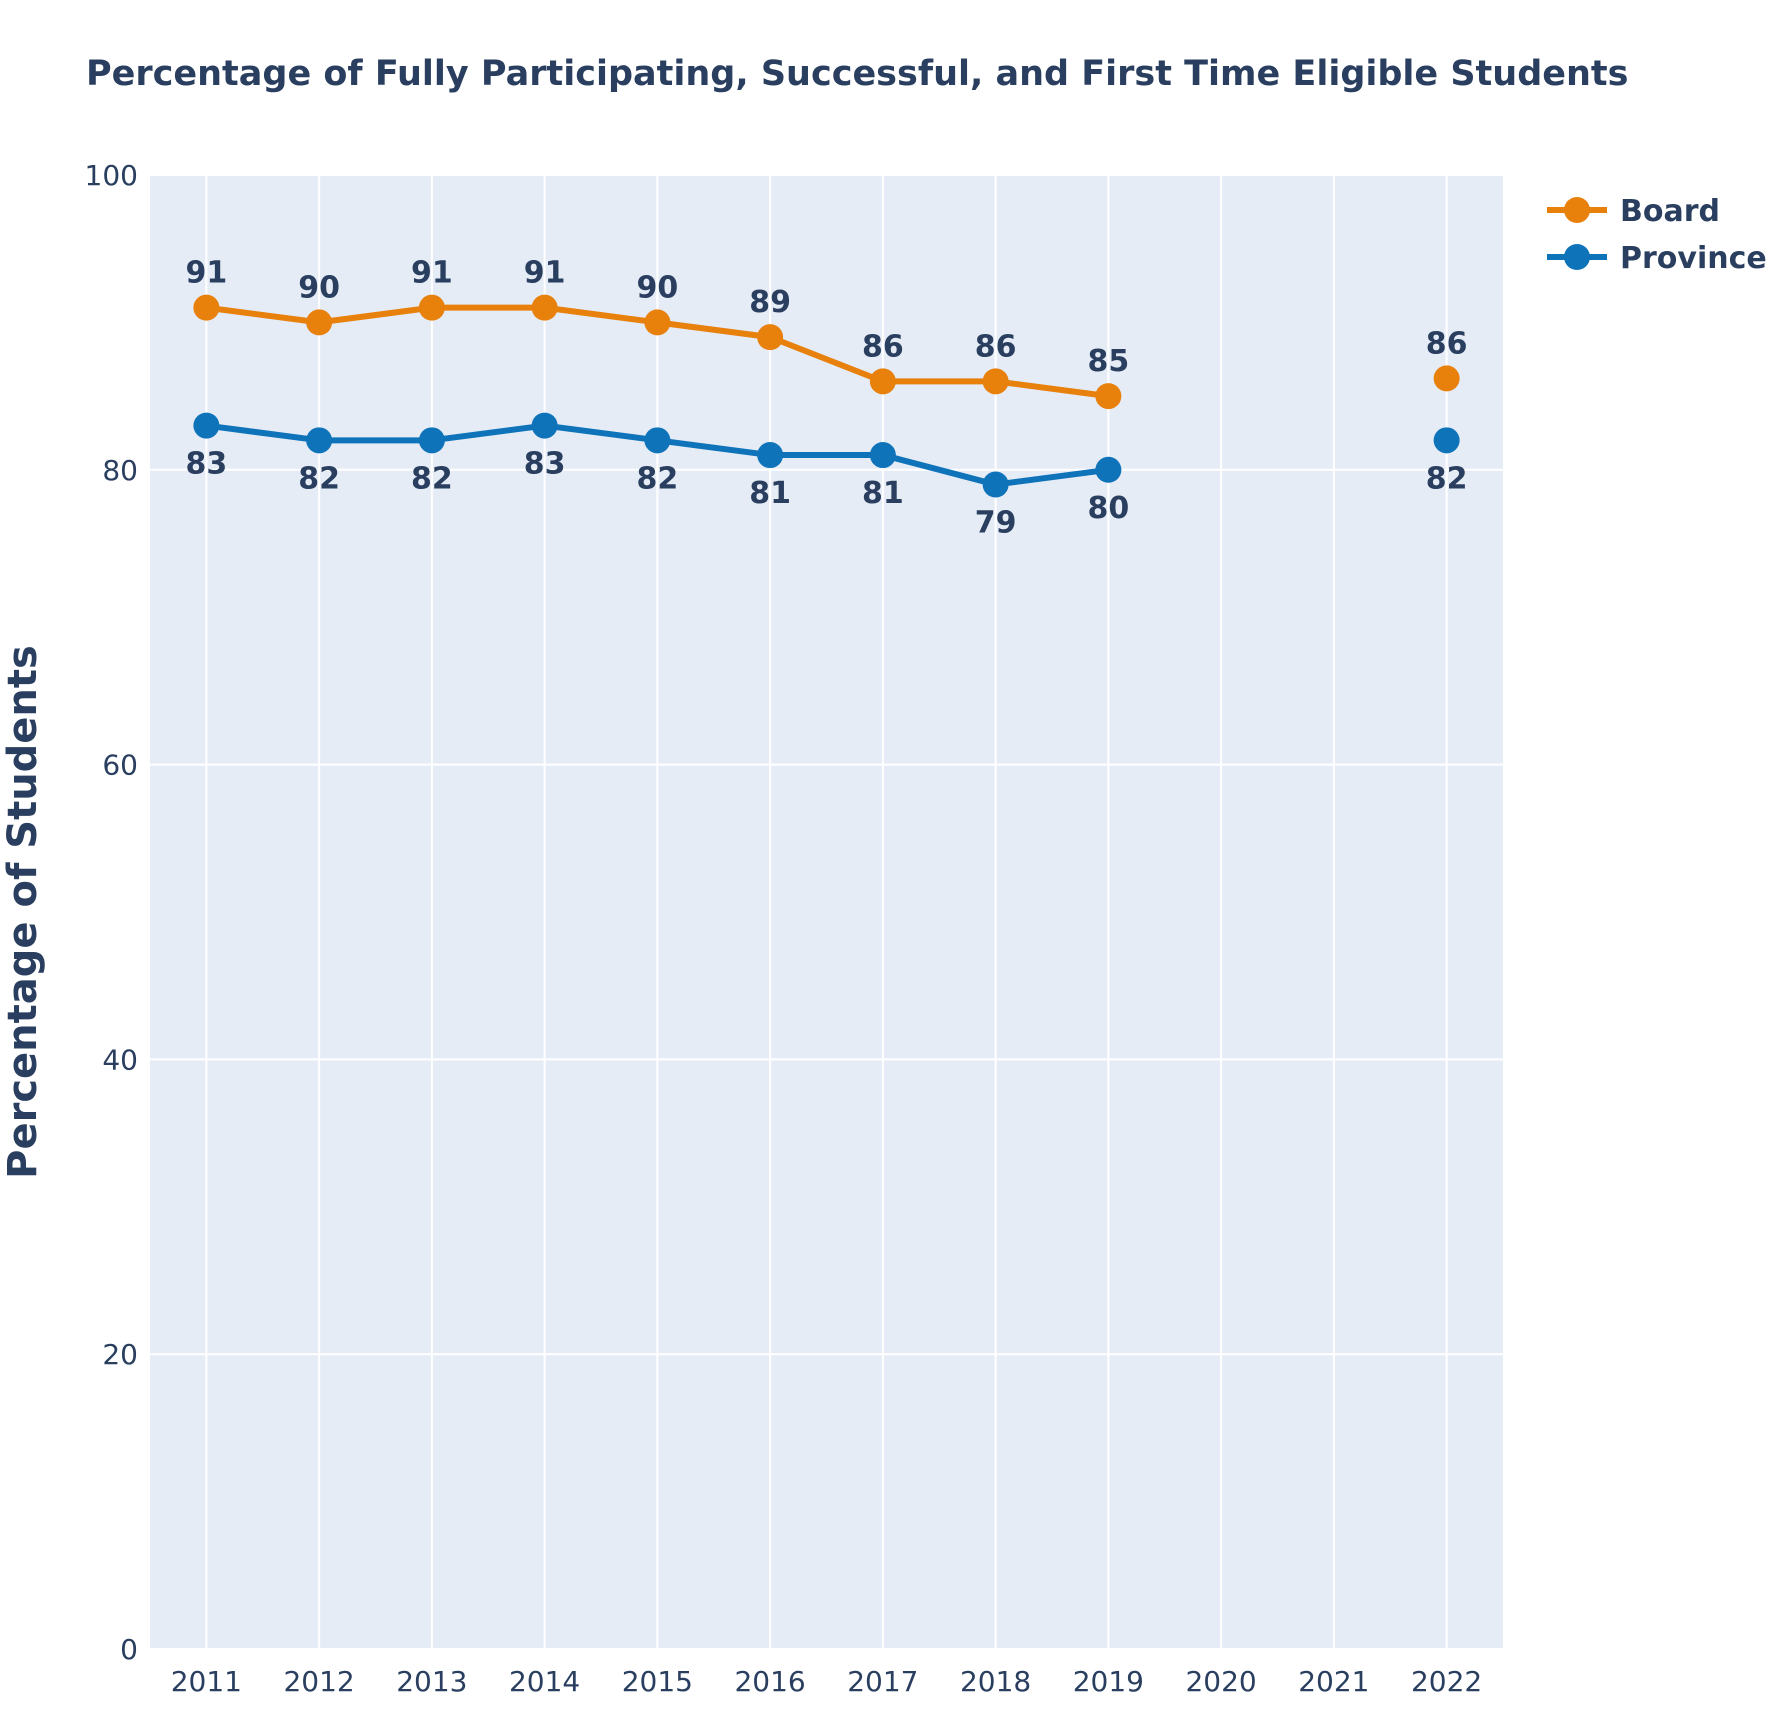  What do you see at coordinates (1333, 1681) in the screenshot?
I see `x-tick-label: 2021` at bounding box center [1333, 1681].